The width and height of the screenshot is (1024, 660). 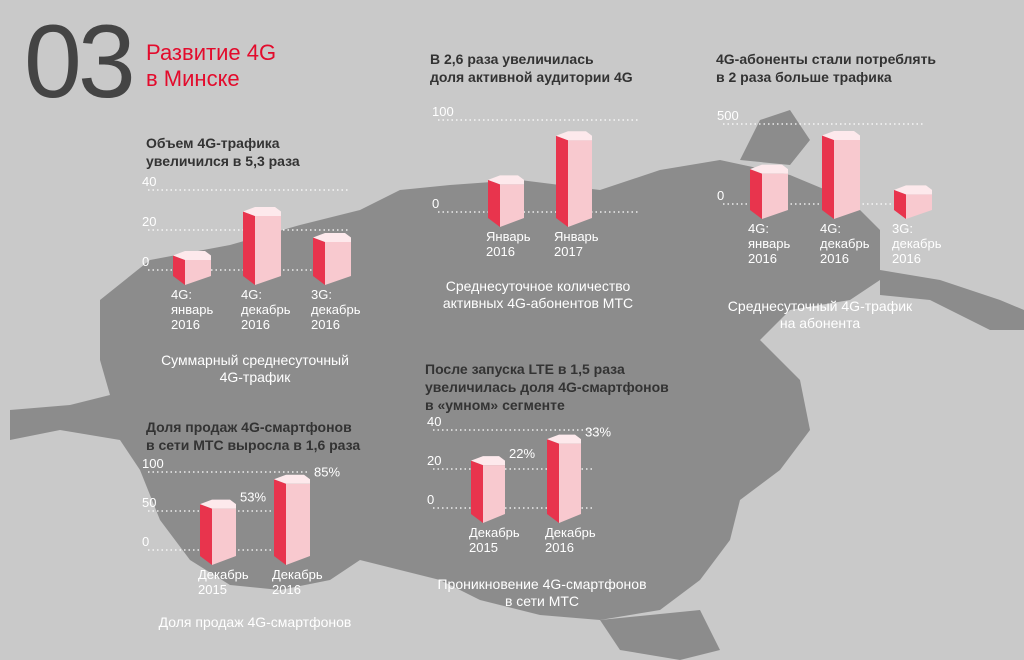 What do you see at coordinates (145, 541) in the screenshot?
I see `sales-ytick-label: 0` at bounding box center [145, 541].